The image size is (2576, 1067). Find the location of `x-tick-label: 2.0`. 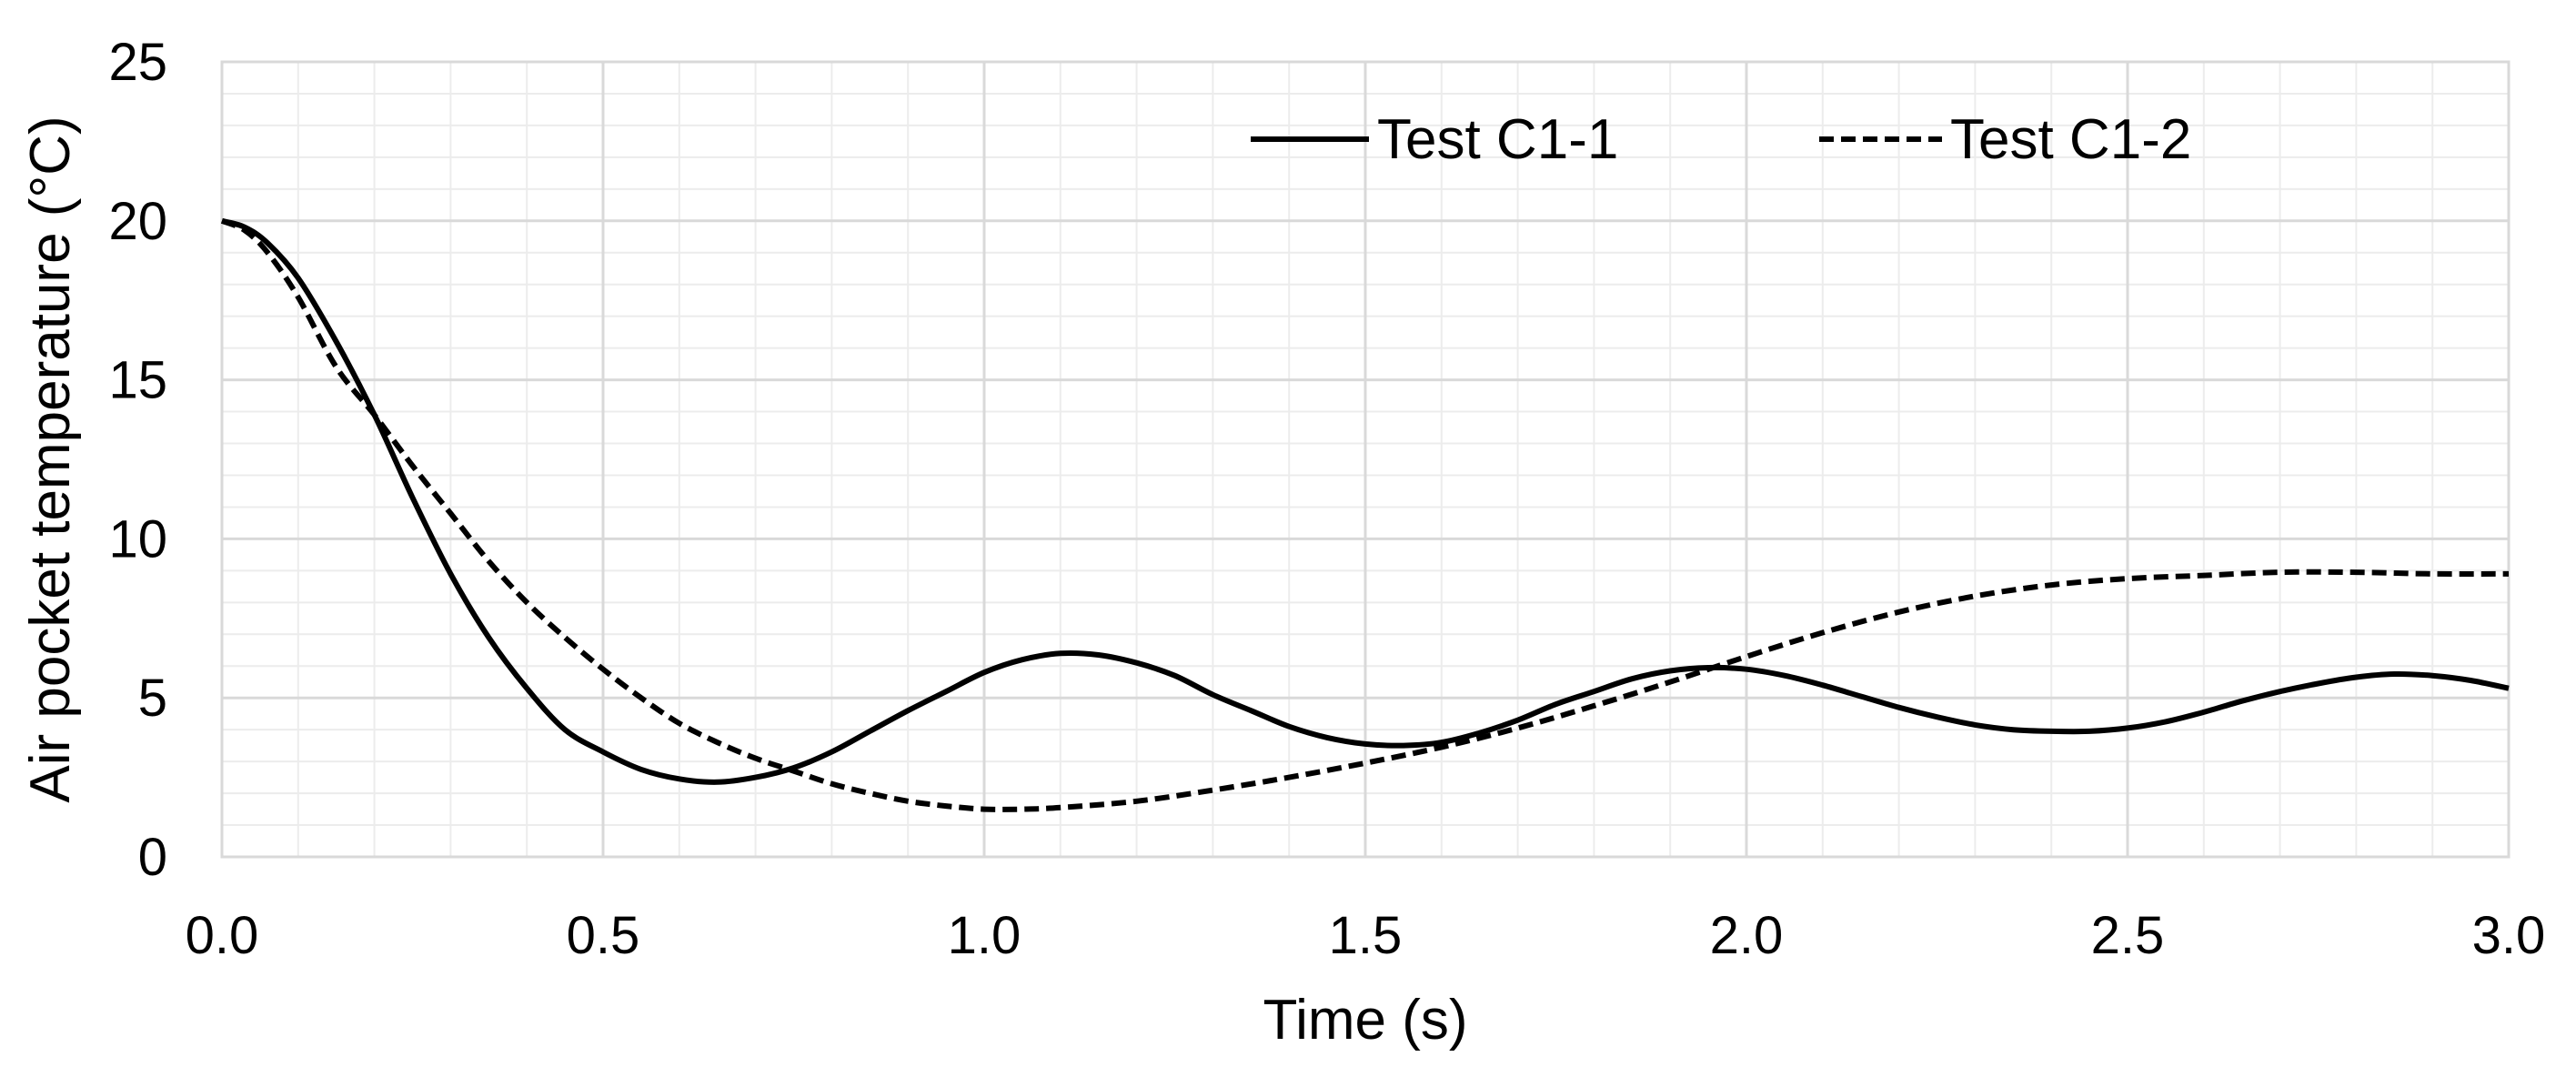

x-tick-label: 2.0 is located at coordinates (1747, 935).